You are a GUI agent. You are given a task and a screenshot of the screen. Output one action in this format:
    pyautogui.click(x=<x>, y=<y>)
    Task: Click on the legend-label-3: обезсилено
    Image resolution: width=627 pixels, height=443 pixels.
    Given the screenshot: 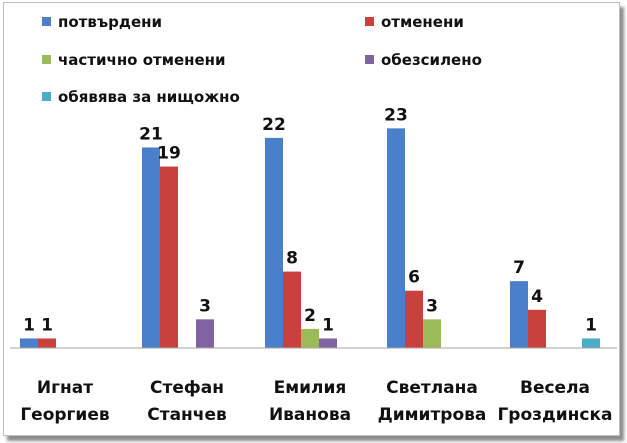 What is the action you would take?
    pyautogui.click(x=431, y=60)
    